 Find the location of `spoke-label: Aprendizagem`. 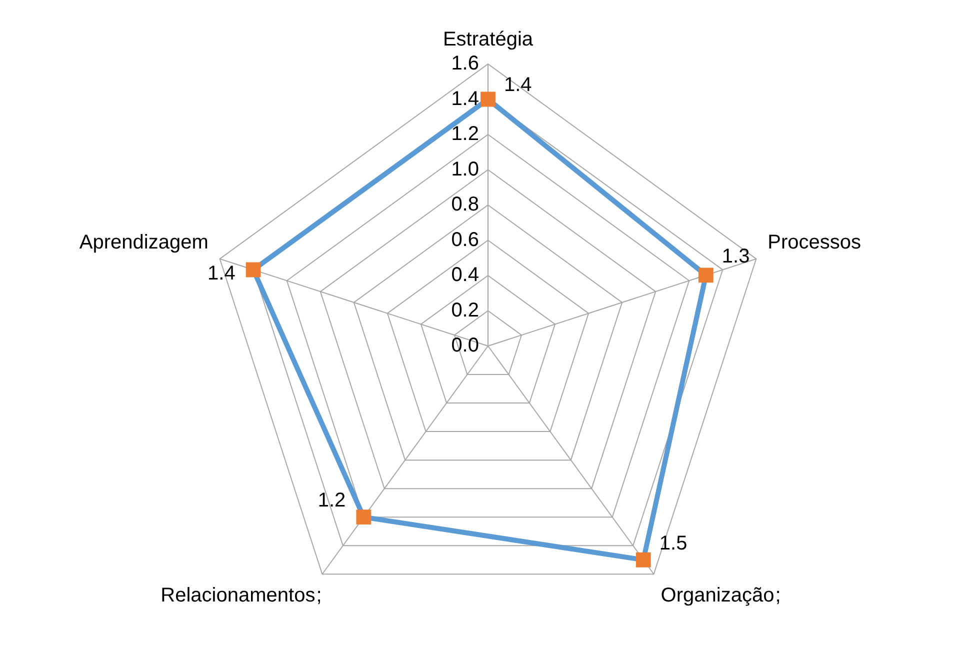

spoke-label: Aprendizagem is located at coordinates (143, 243).